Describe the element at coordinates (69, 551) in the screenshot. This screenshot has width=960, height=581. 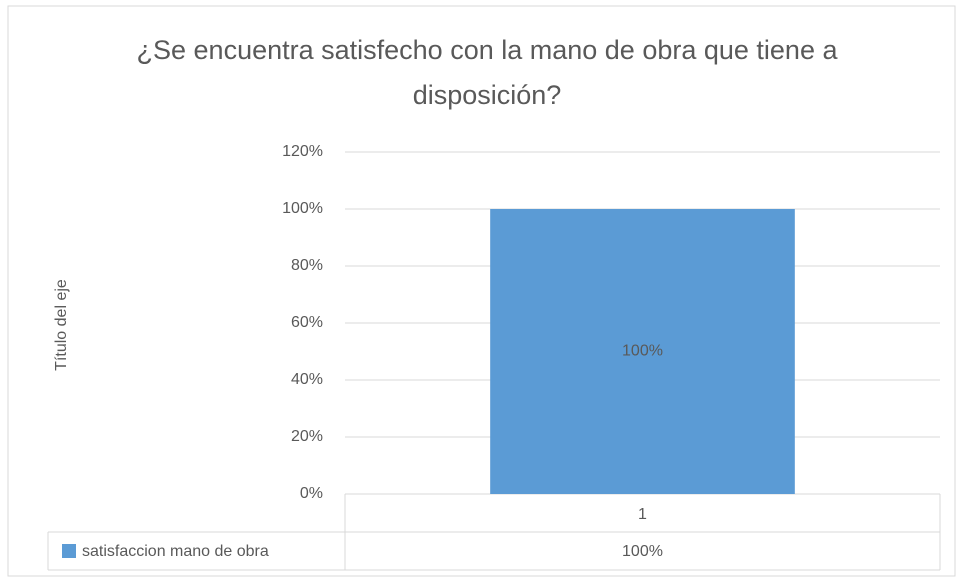
I see `legend-swatch` at that location.